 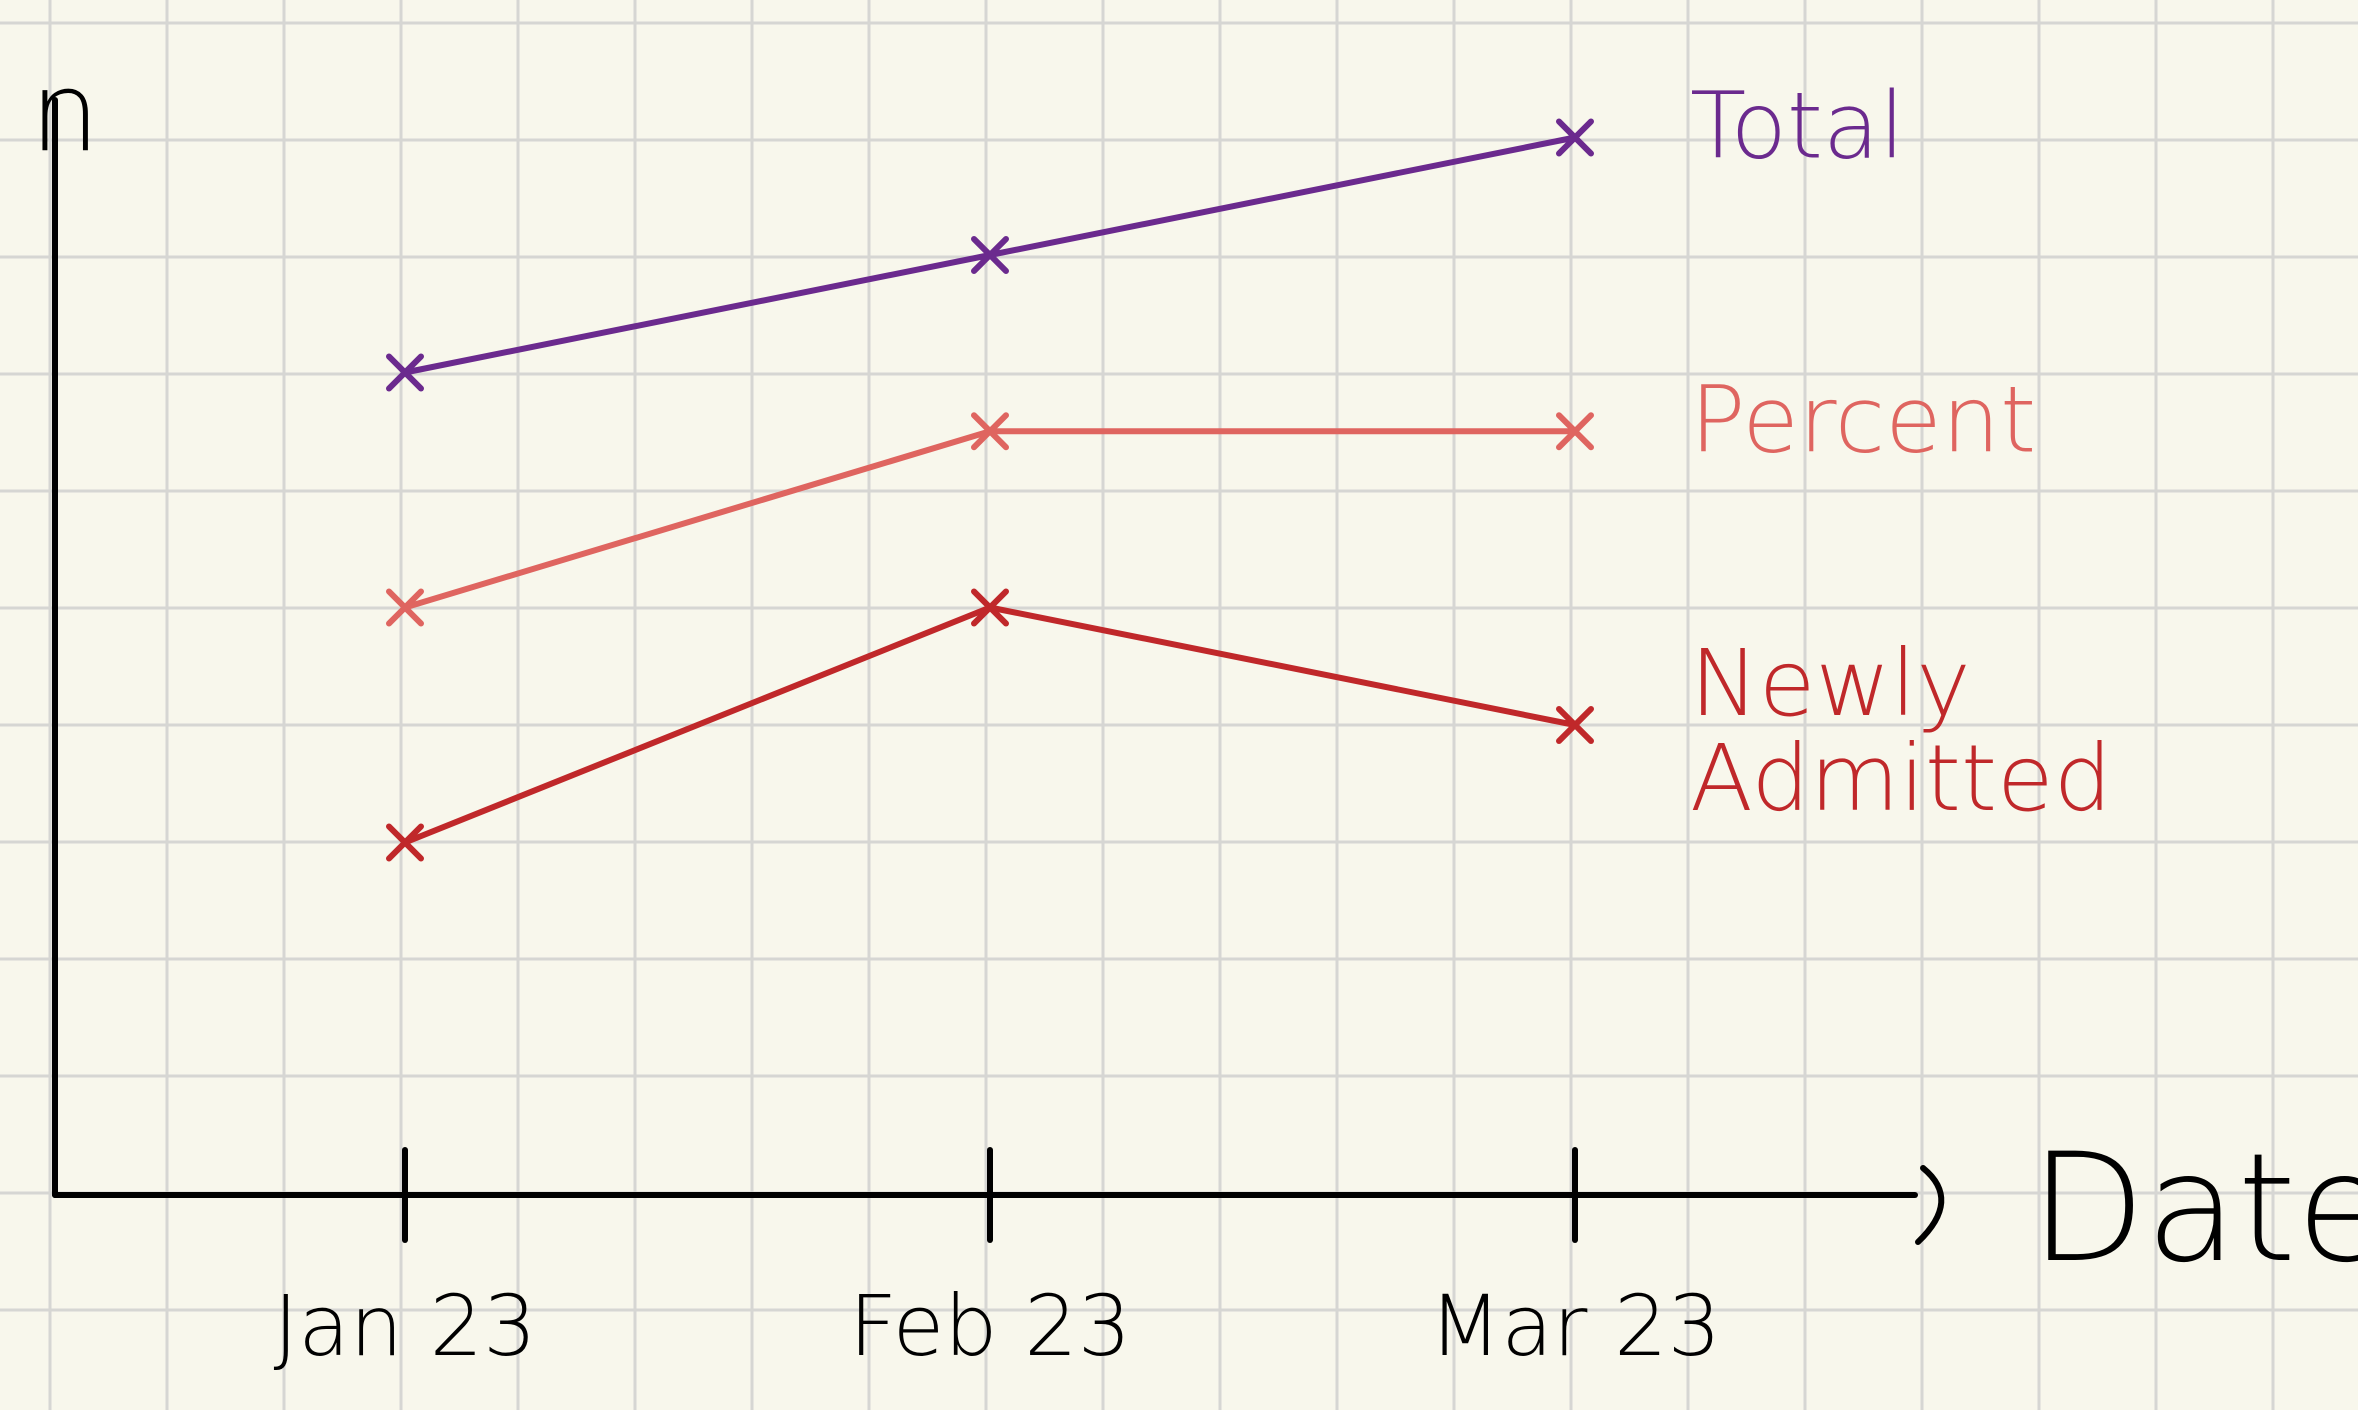 I want to click on x-tick-label: Mar 23, so click(x=1575, y=1326).